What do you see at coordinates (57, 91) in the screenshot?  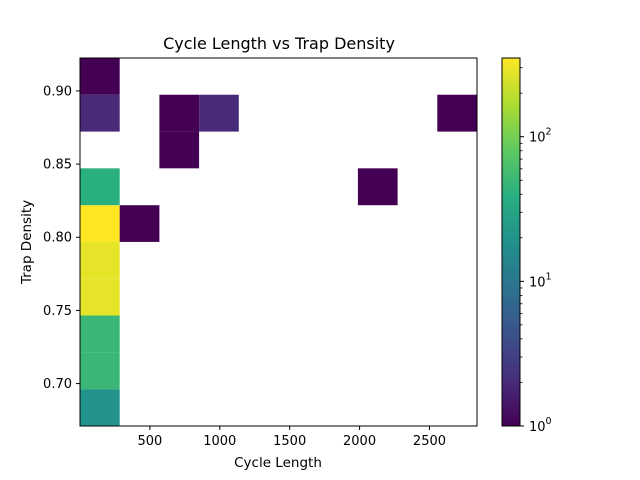 I see `y-tick-label: 0.90` at bounding box center [57, 91].